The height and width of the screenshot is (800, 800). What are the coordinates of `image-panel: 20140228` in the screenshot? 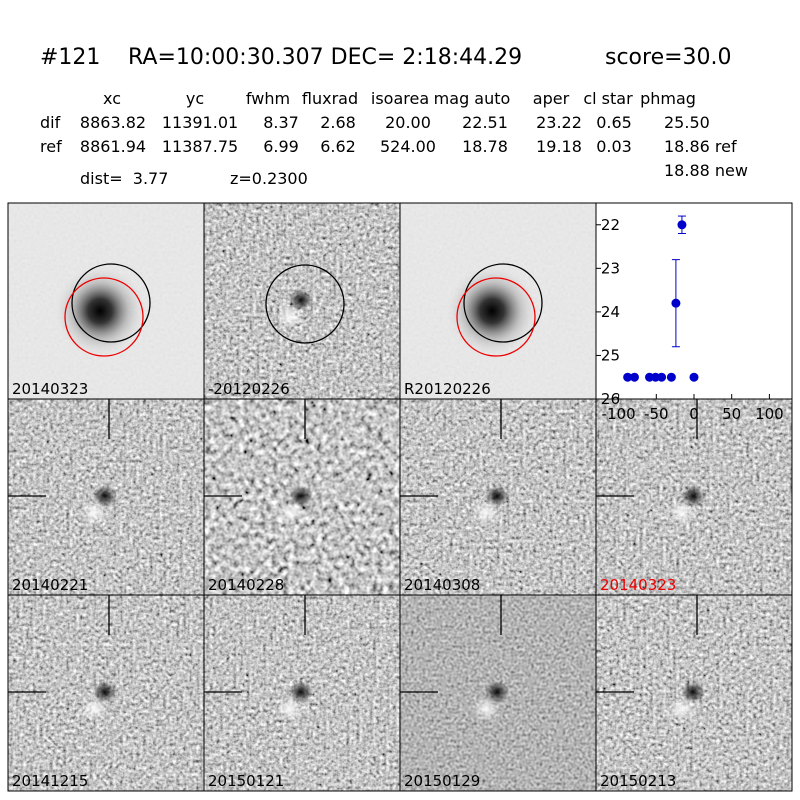 It's located at (302, 497).